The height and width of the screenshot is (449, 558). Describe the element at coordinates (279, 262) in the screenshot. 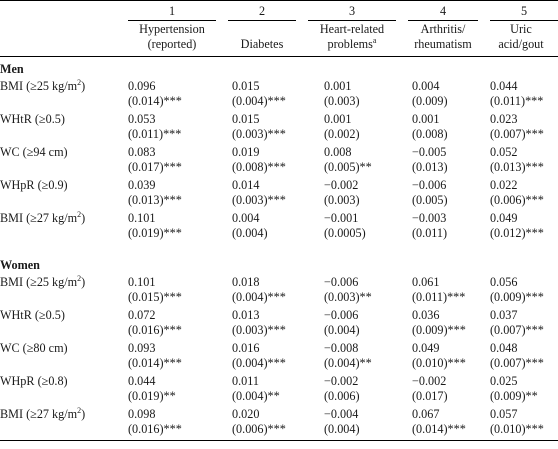

I see `section-header-row: Women` at that location.